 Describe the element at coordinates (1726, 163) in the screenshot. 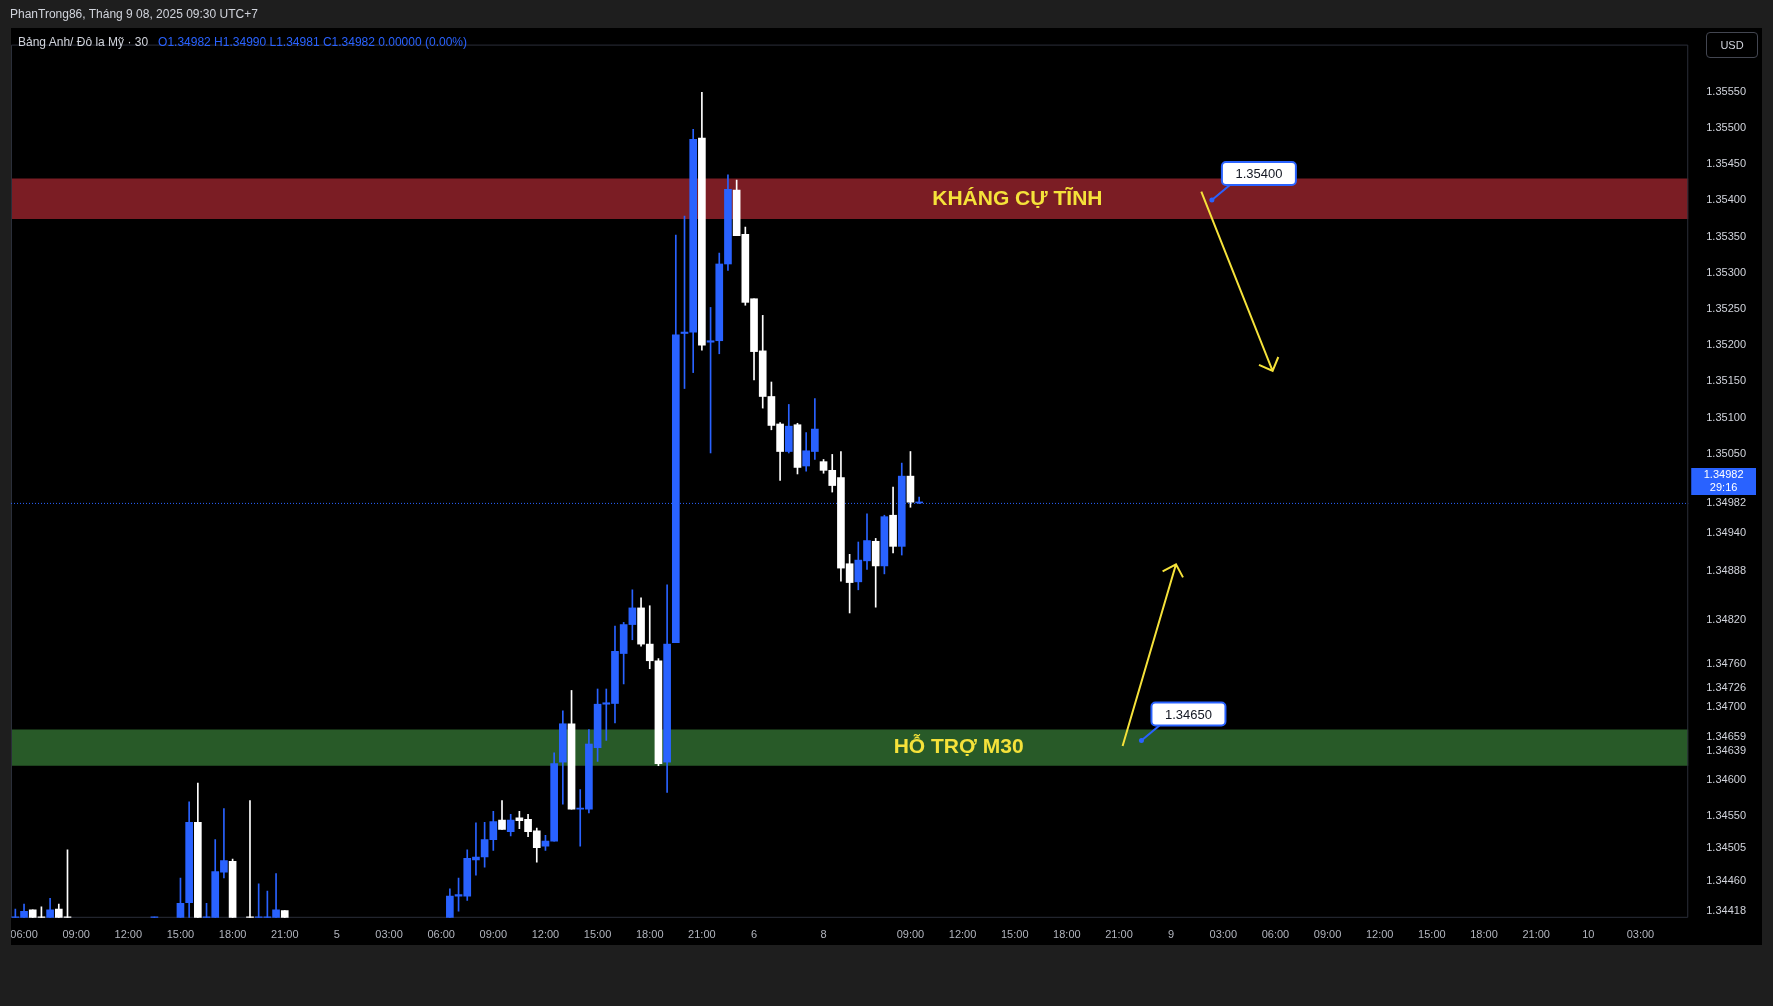

I see `y-tick-label: 1.35450` at that location.